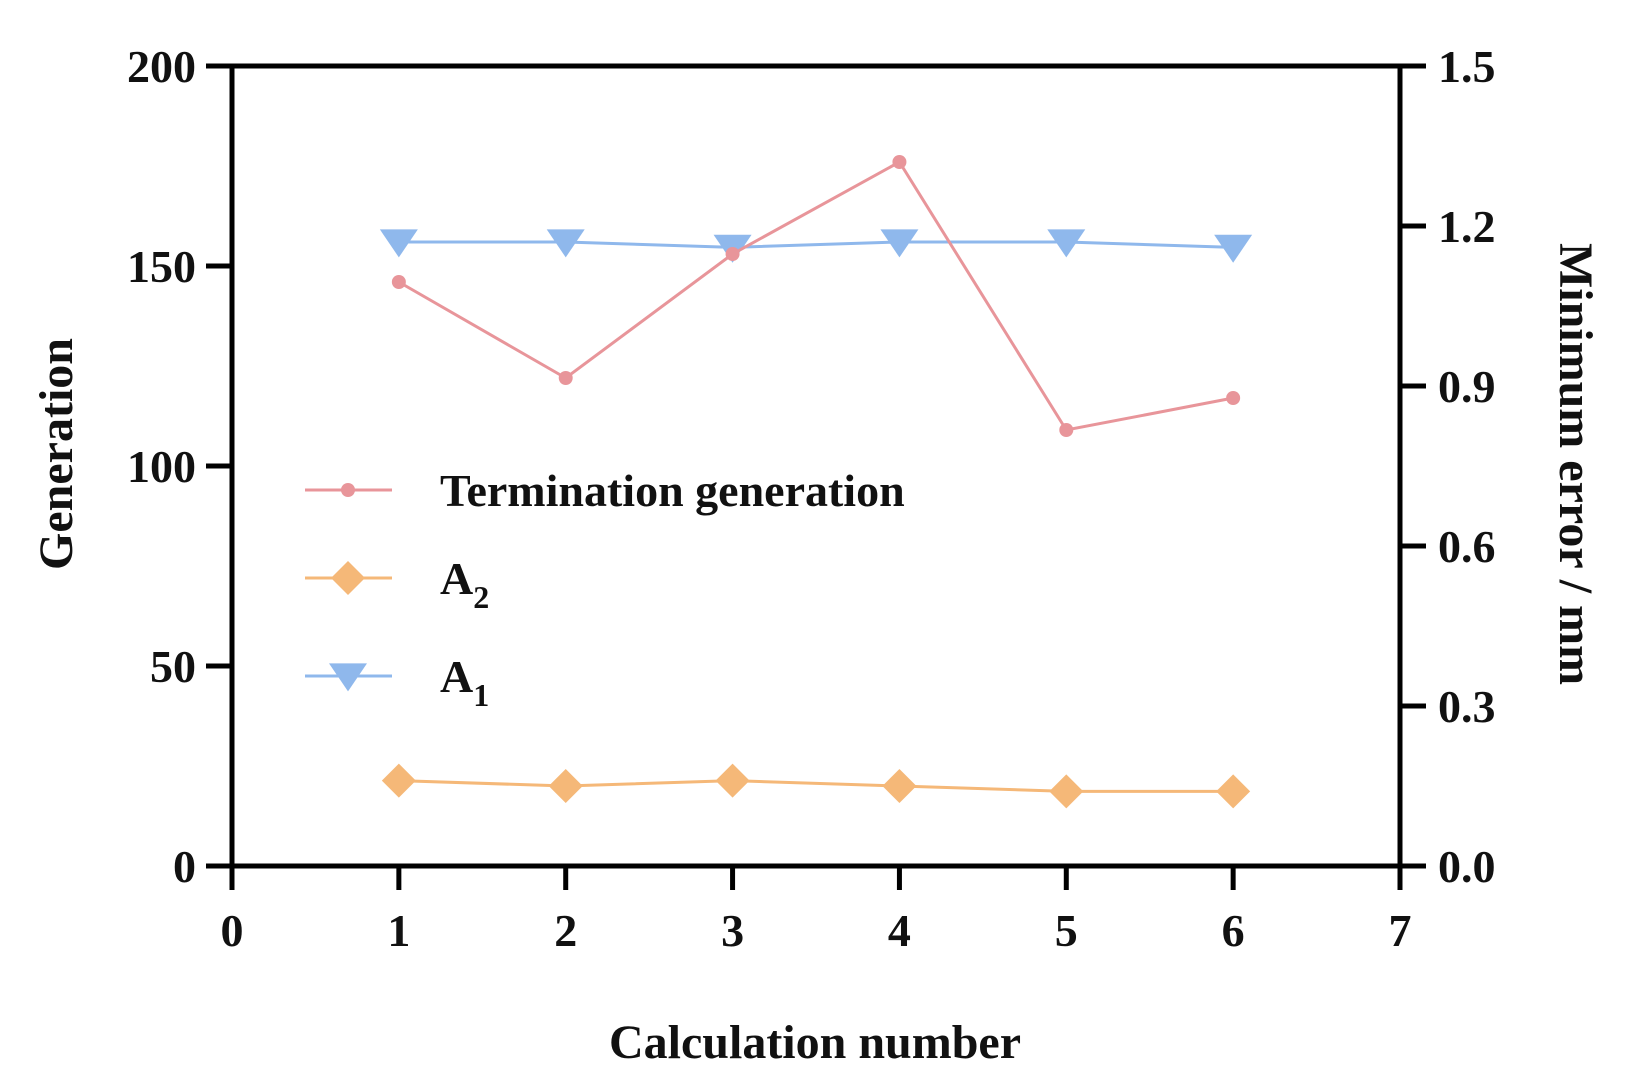 This screenshot has height=1090, width=1627. What do you see at coordinates (815, 1042) in the screenshot?
I see `x-axis-title: Calculation number` at bounding box center [815, 1042].